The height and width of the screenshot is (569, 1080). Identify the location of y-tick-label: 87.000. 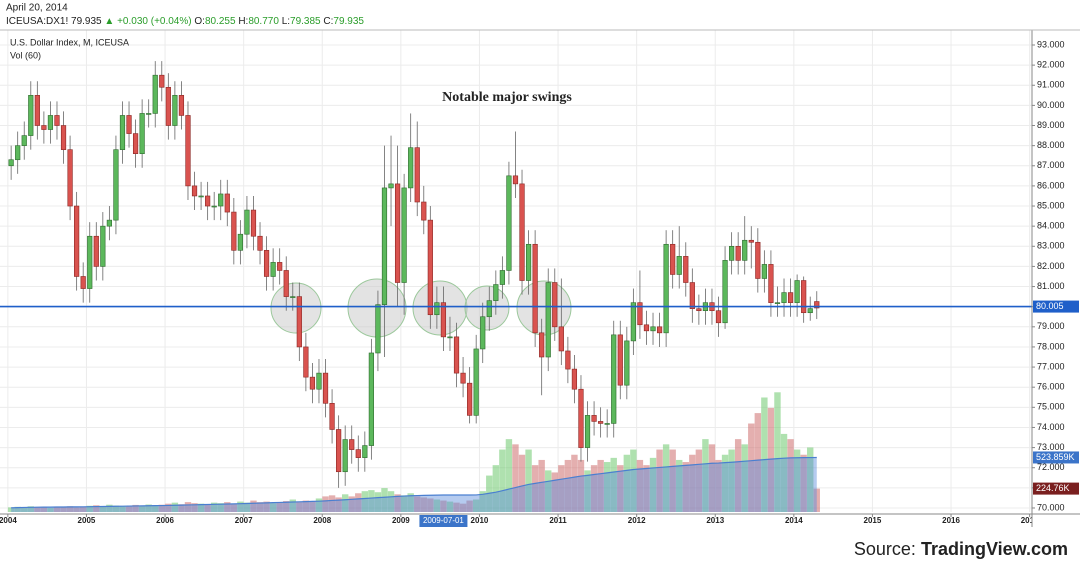
(1051, 165).